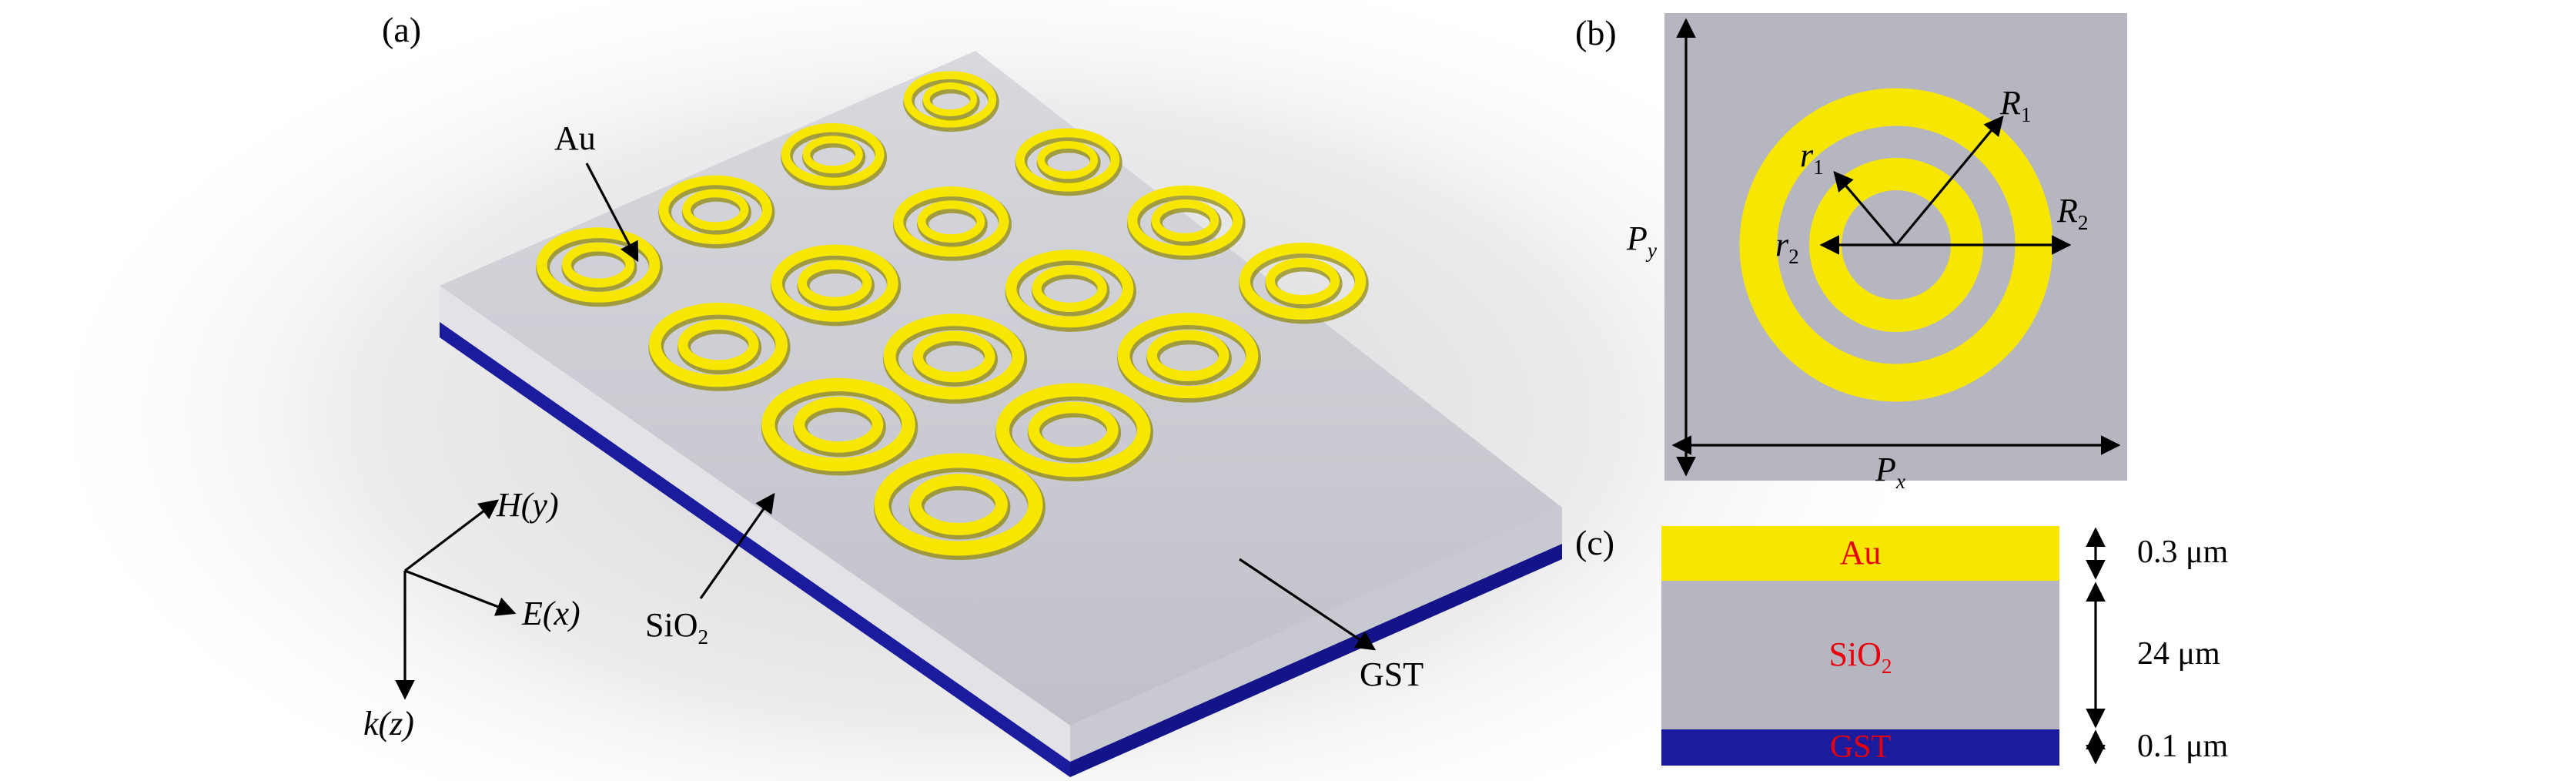 The height and width of the screenshot is (781, 2576). I want to click on R1-sub: 1, so click(2026, 114).